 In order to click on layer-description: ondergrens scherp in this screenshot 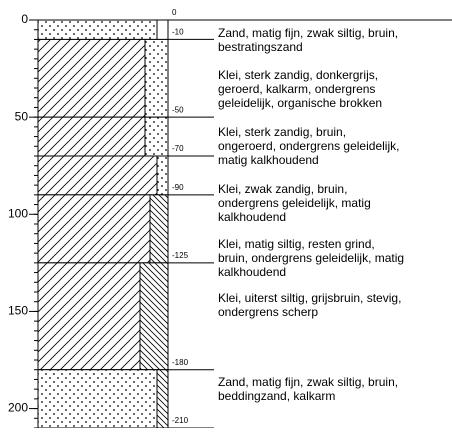, I will do `click(268, 312)`.